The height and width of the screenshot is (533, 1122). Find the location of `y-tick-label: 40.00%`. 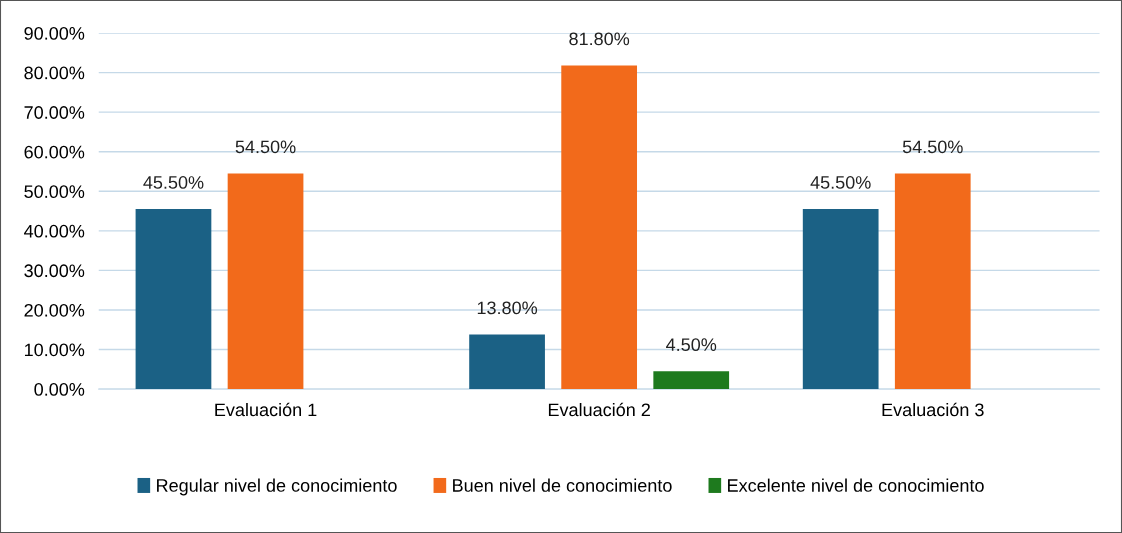

y-tick-label: 40.00% is located at coordinates (54, 231).